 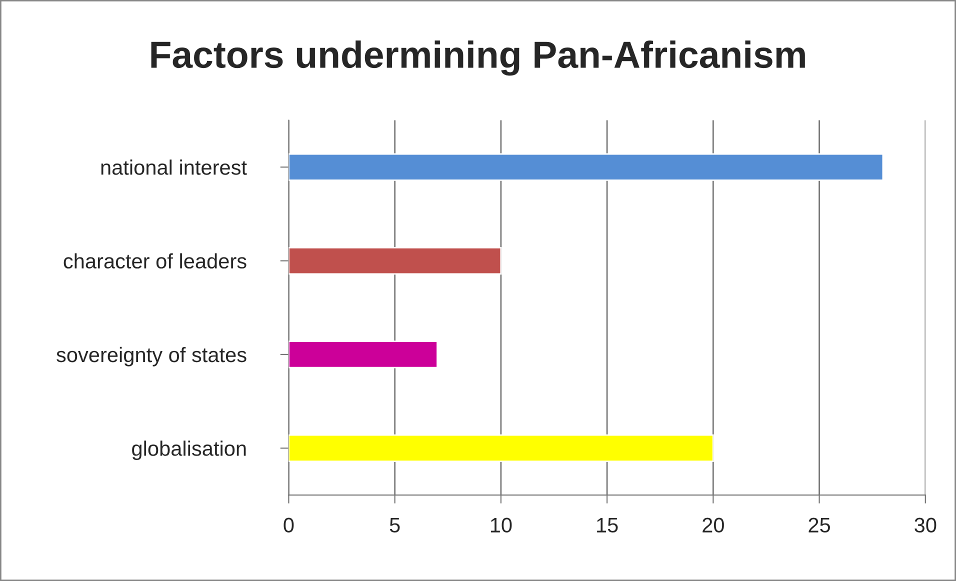 What do you see at coordinates (478, 58) in the screenshot?
I see `chart-title: Factors undermining Pan-Africanism` at bounding box center [478, 58].